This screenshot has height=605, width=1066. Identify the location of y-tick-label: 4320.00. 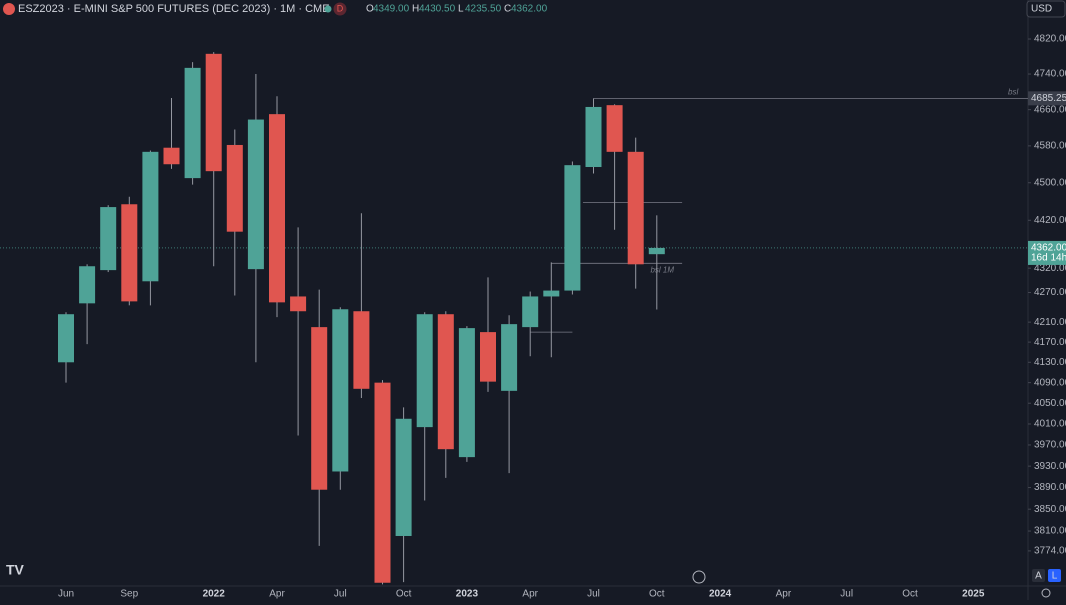
(1050, 268).